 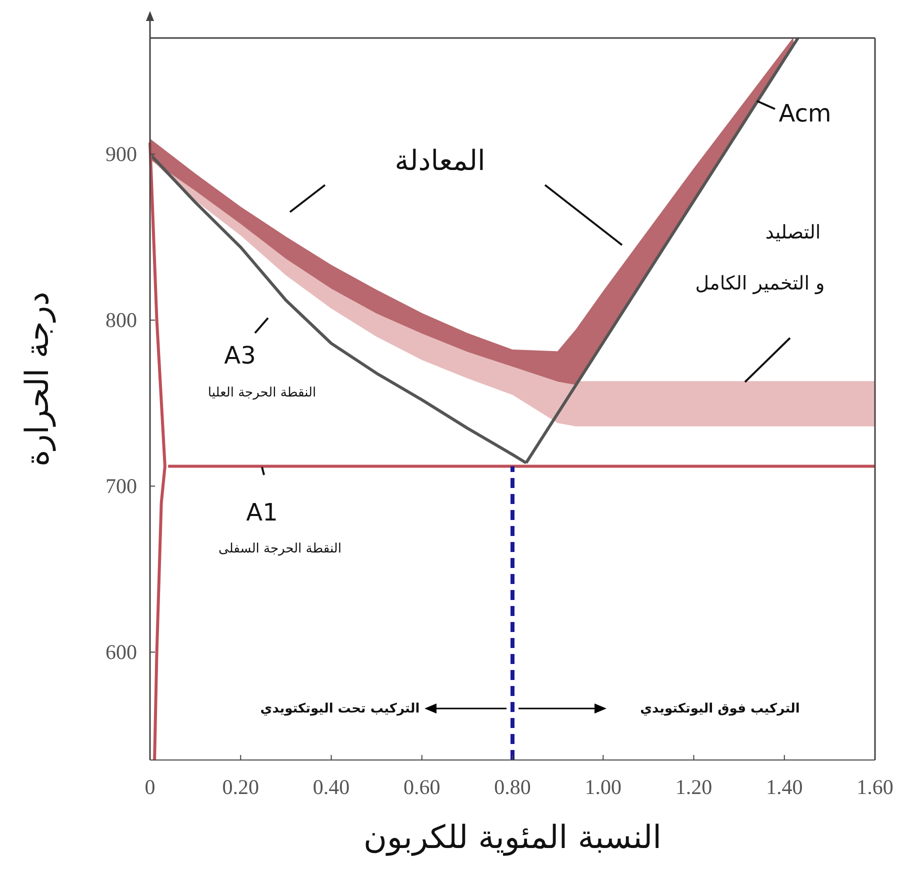 What do you see at coordinates (121, 320) in the screenshot?
I see `y-tick-label: 800` at bounding box center [121, 320].